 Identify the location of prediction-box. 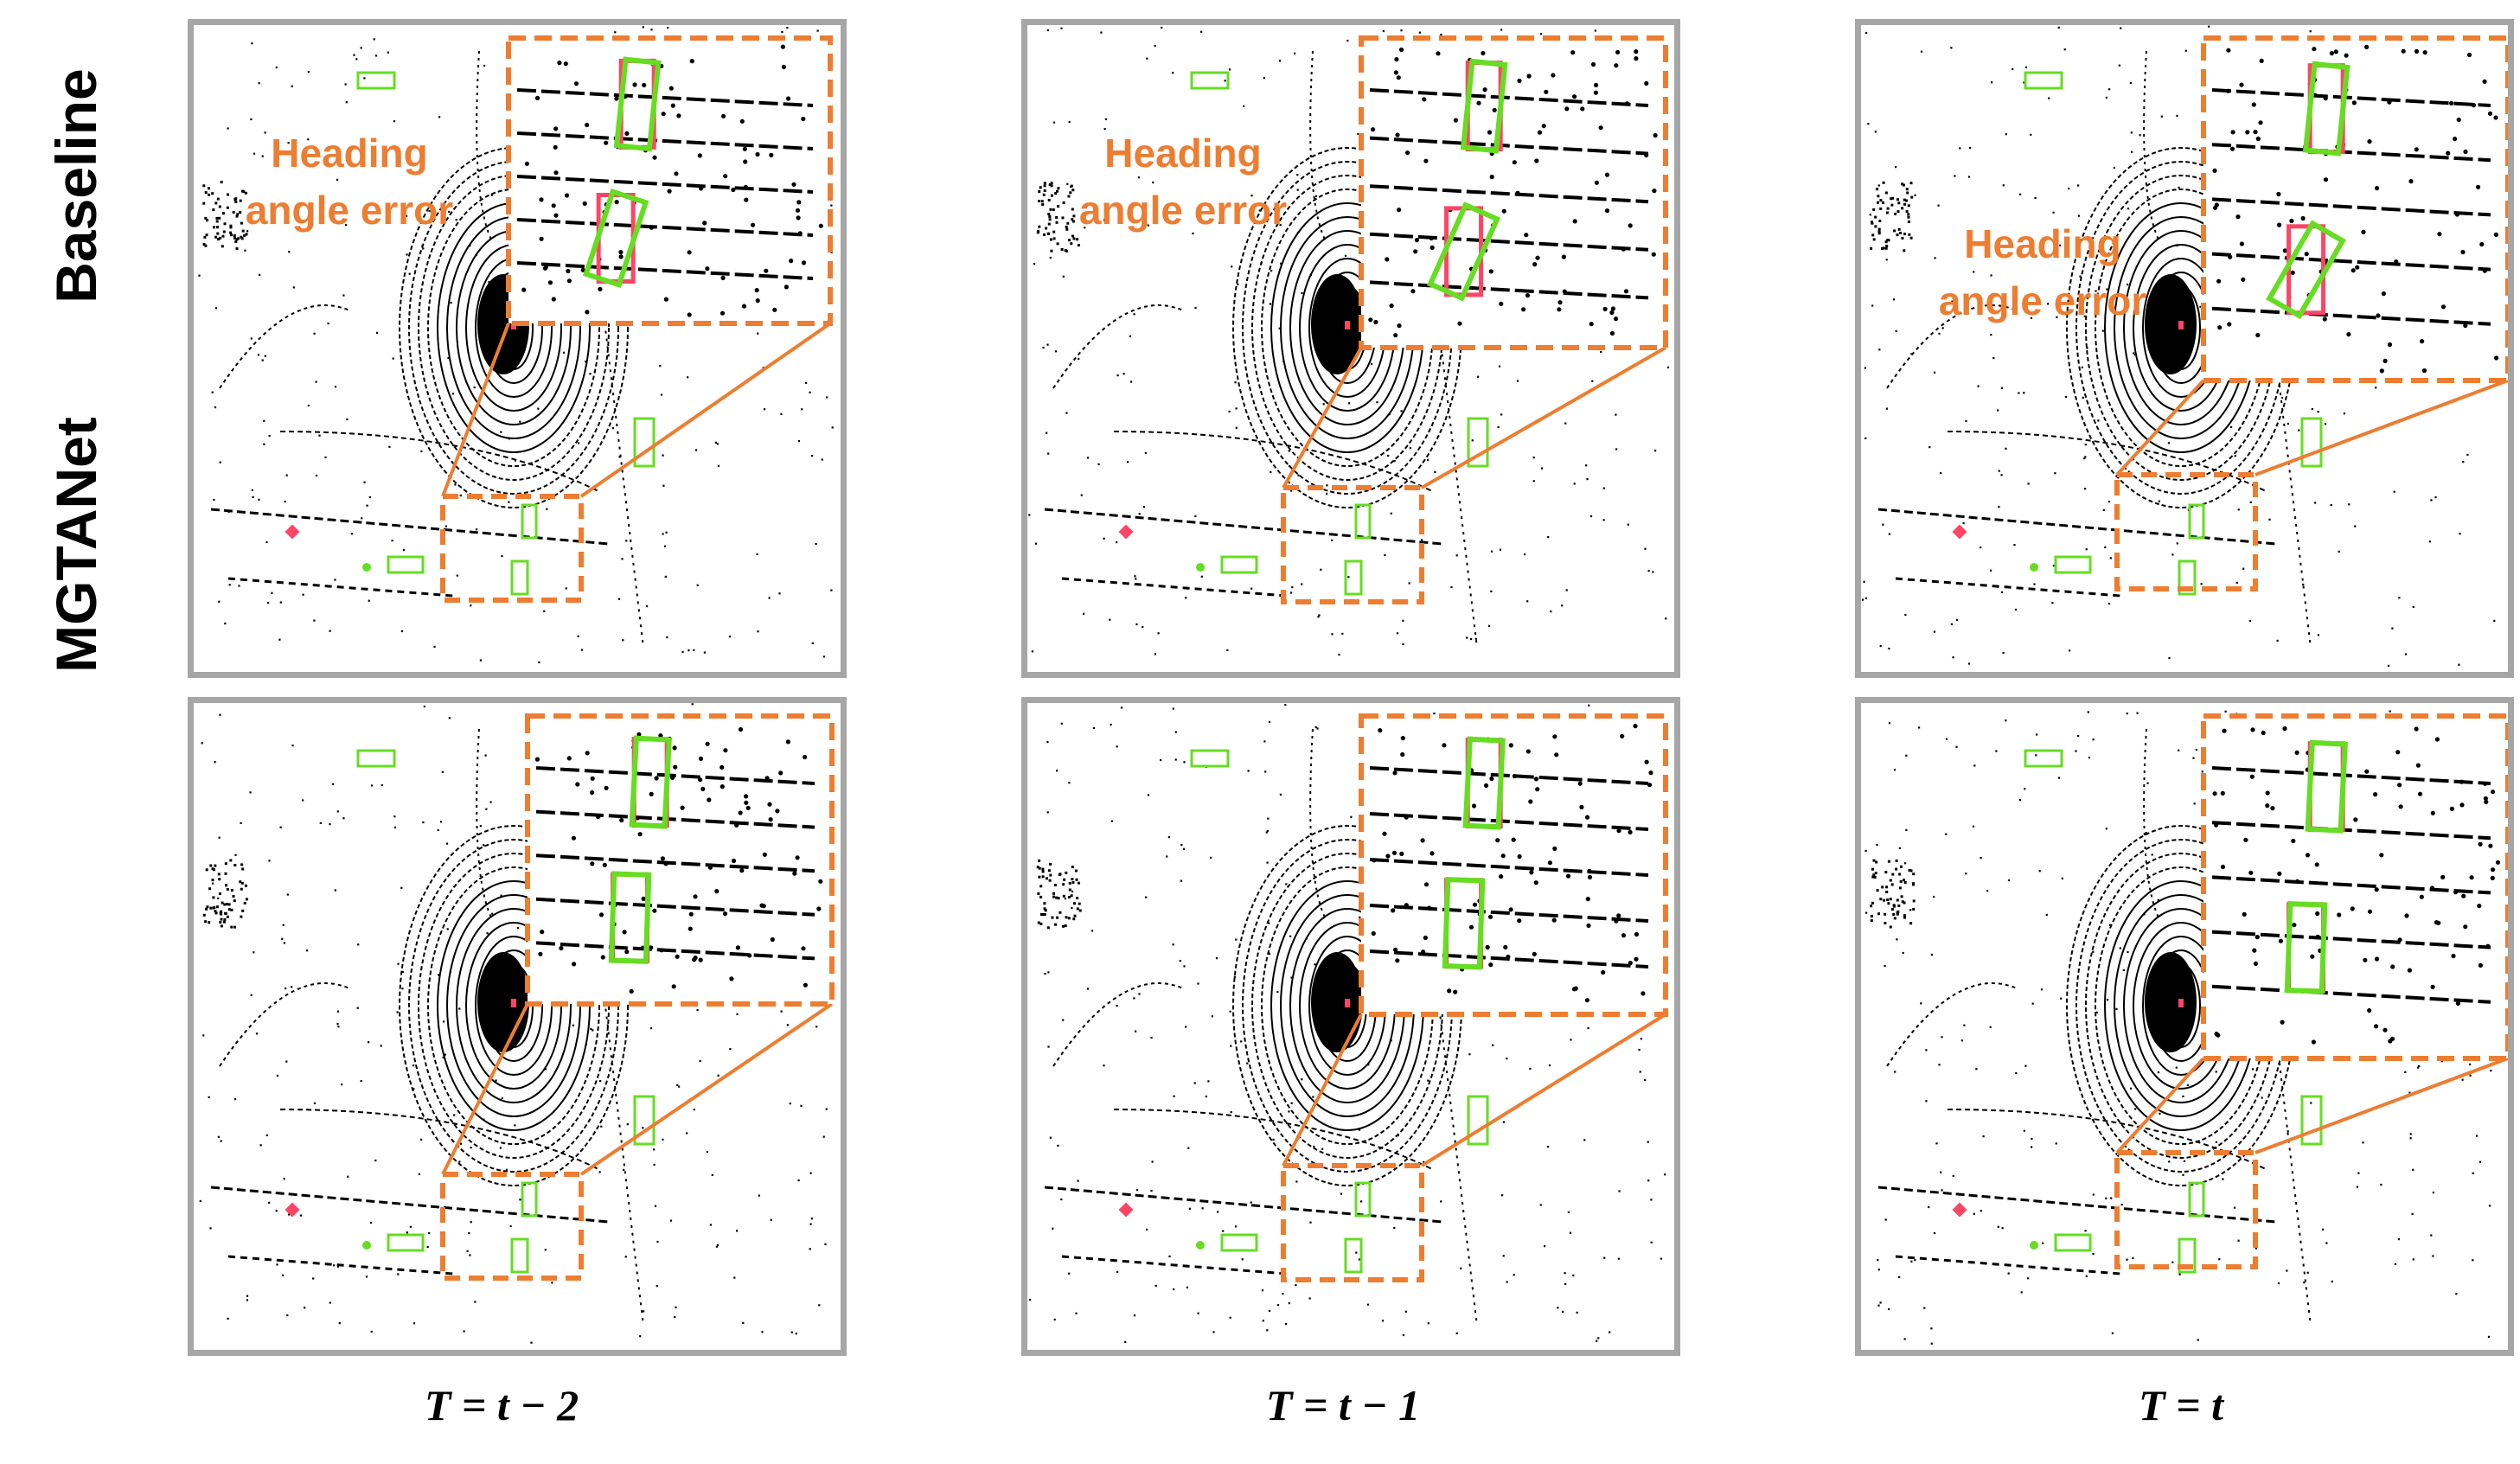
(1239, 1242).